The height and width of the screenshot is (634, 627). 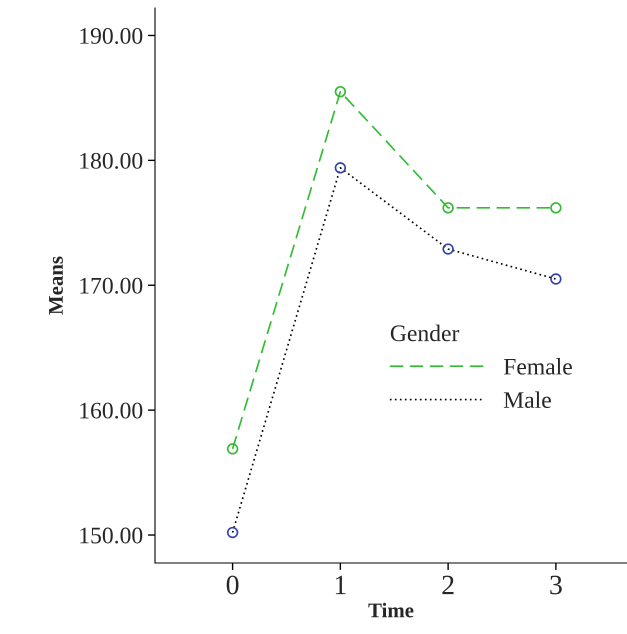 I want to click on y-tick-label: 170.00, so click(x=111, y=286).